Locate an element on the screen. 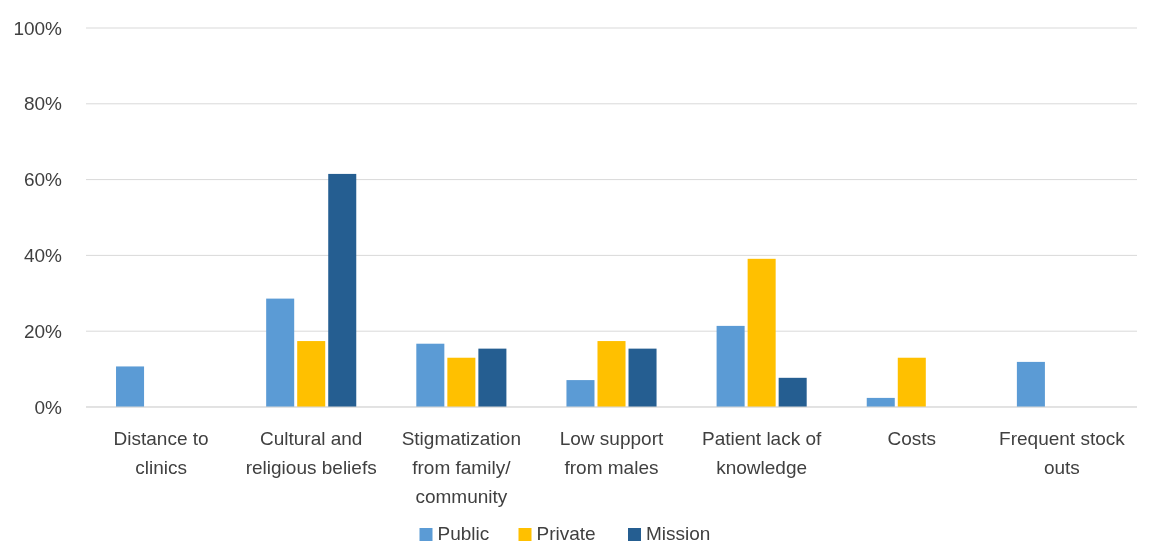  legend-label: Mission is located at coordinates (678, 533).